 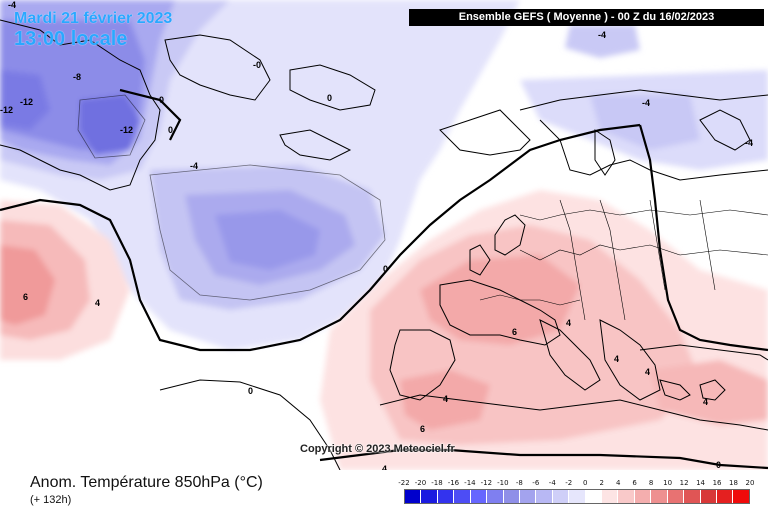 What do you see at coordinates (552, 483) in the screenshot?
I see `legend-tick-label: -4` at bounding box center [552, 483].